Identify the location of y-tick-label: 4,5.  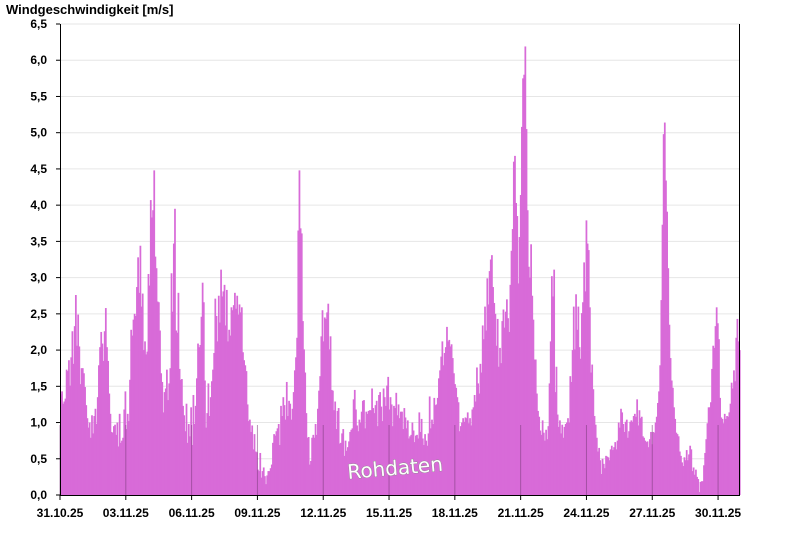
(38, 169).